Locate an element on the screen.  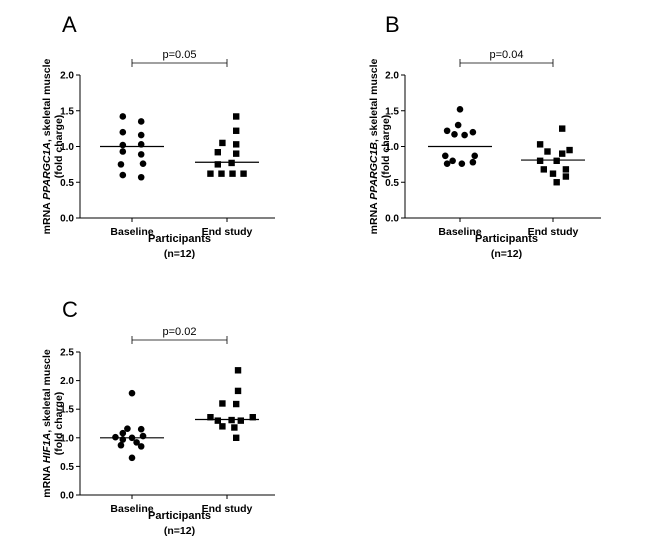
y-axis-title: mRNA PPARGC1A, skeletal muscle is located at coordinates (47, 147).